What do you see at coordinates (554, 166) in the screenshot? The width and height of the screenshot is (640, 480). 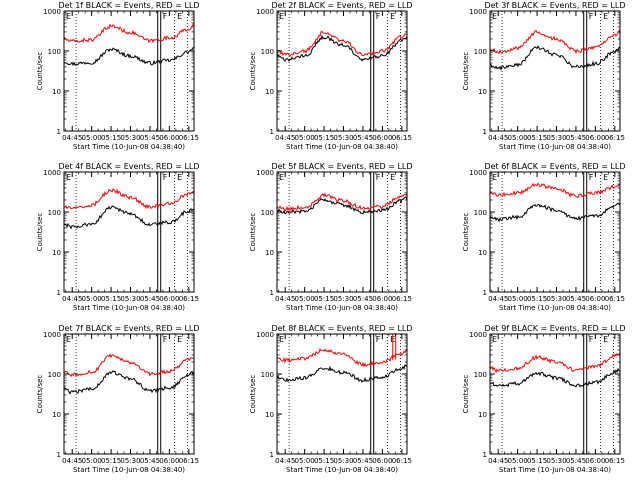 I see `panel-title: Det 6f BLACK = Events, RED = LLD` at bounding box center [554, 166].